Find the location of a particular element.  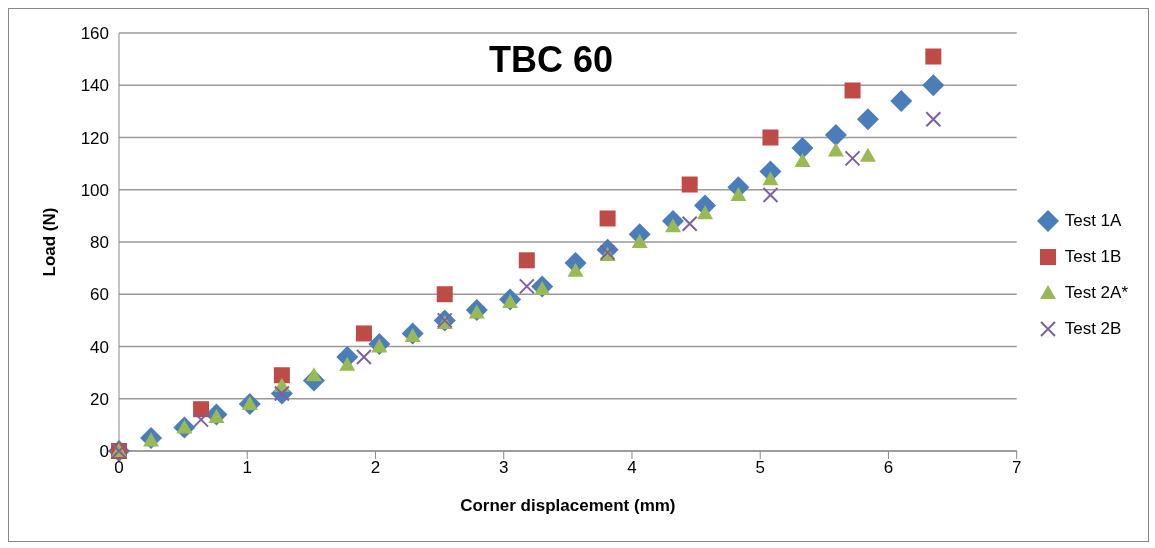

y-tick-label: 0 is located at coordinates (104, 452).